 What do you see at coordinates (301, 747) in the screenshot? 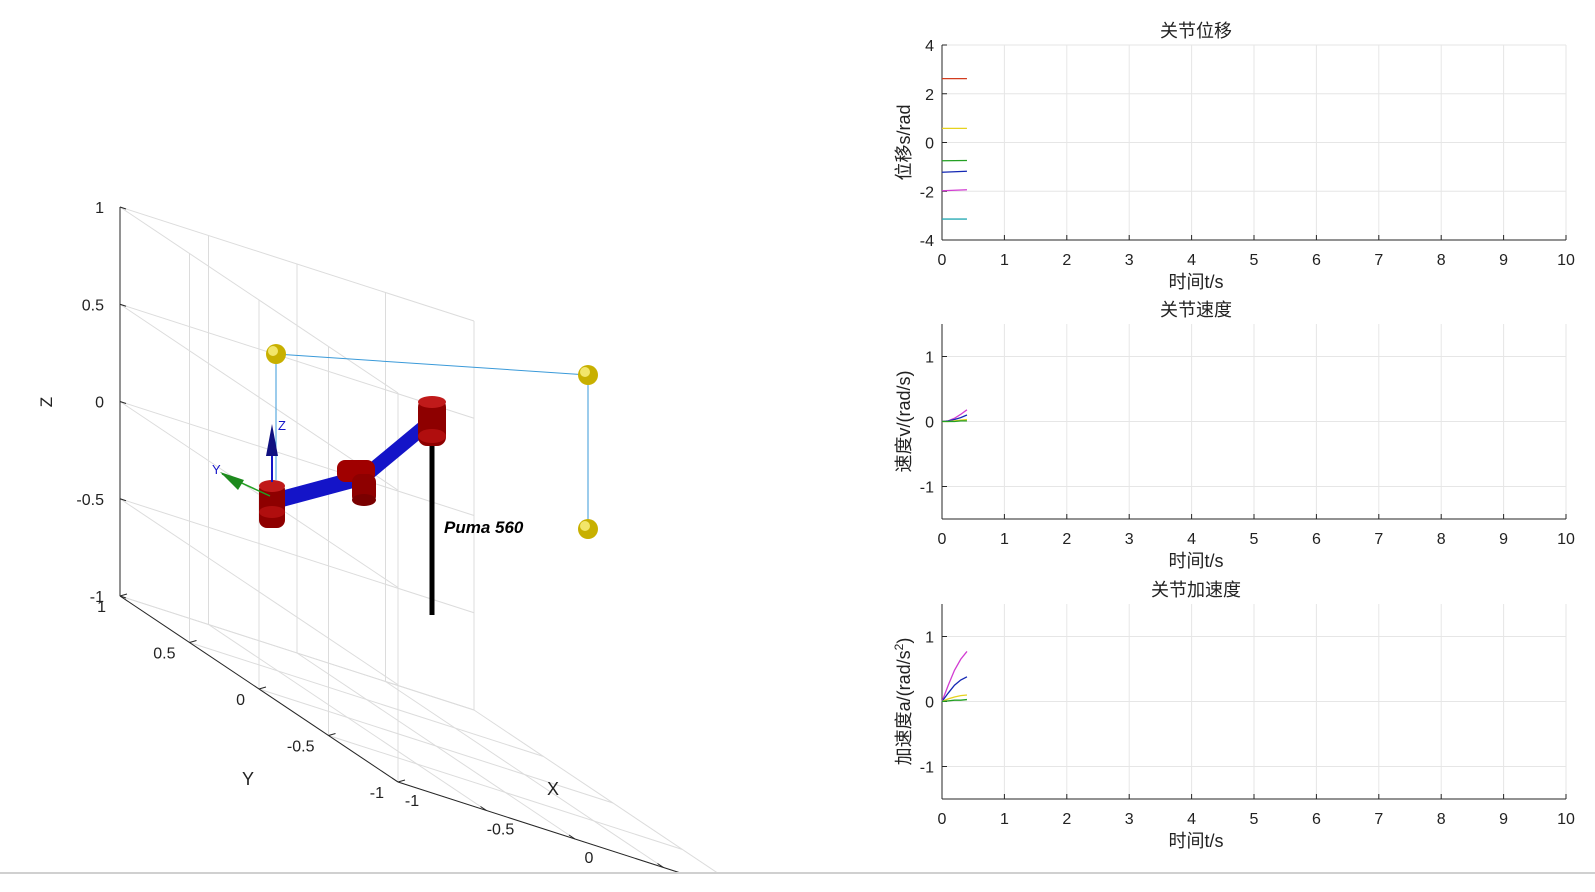
I see `y-tick-label: -0.5` at bounding box center [301, 747].